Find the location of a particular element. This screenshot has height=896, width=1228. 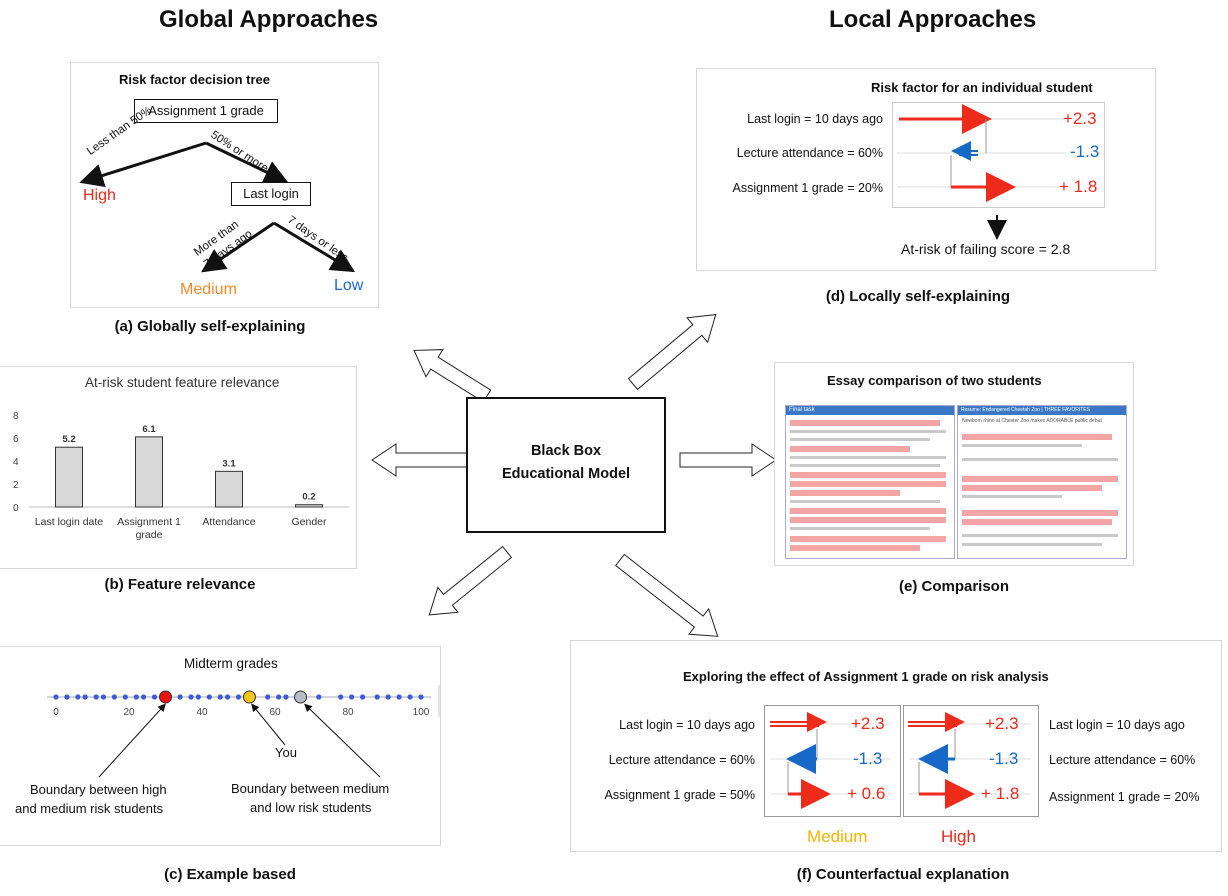

you-arrow is located at coordinates (268, 724).